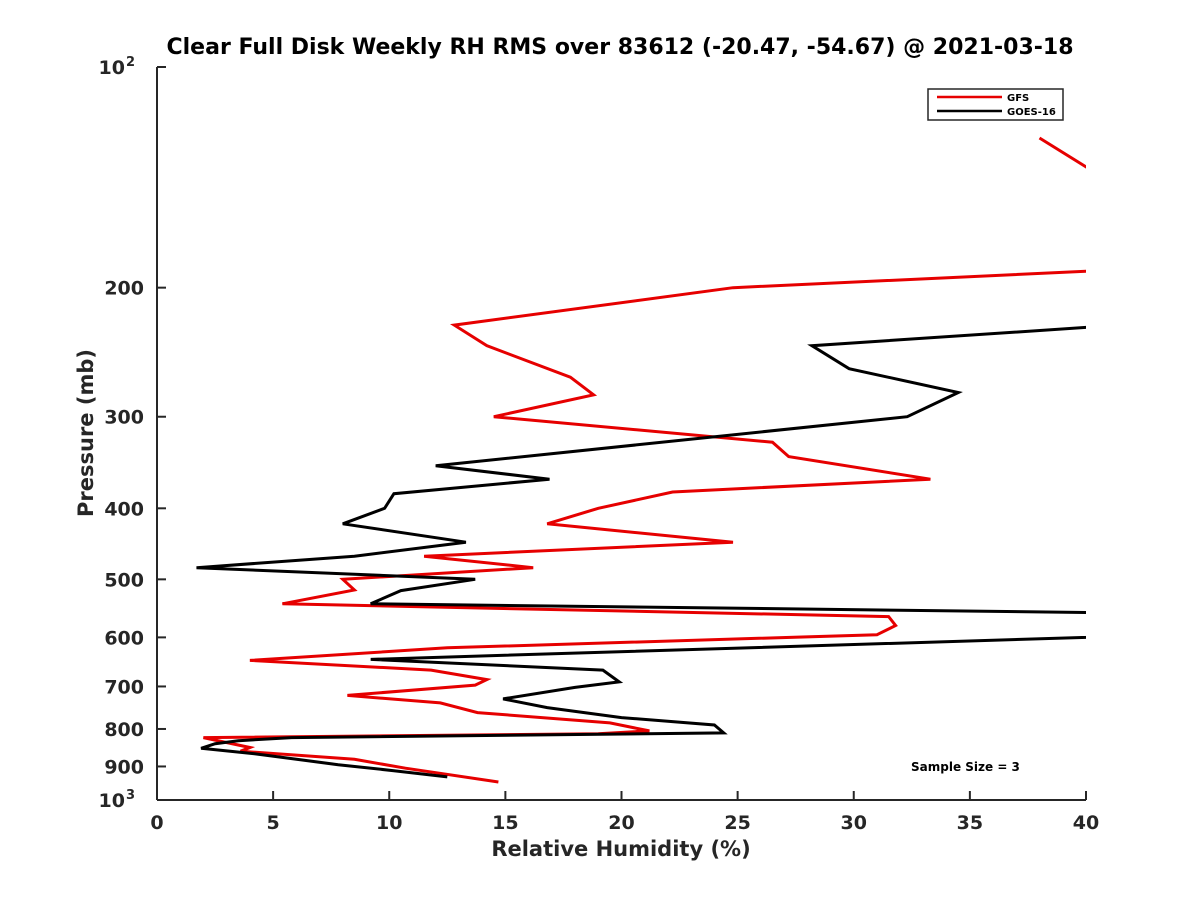 The height and width of the screenshot is (900, 1200). I want to click on x-tick-group: 0 5 10 15 20 25 30 35 40, so click(624, 812).